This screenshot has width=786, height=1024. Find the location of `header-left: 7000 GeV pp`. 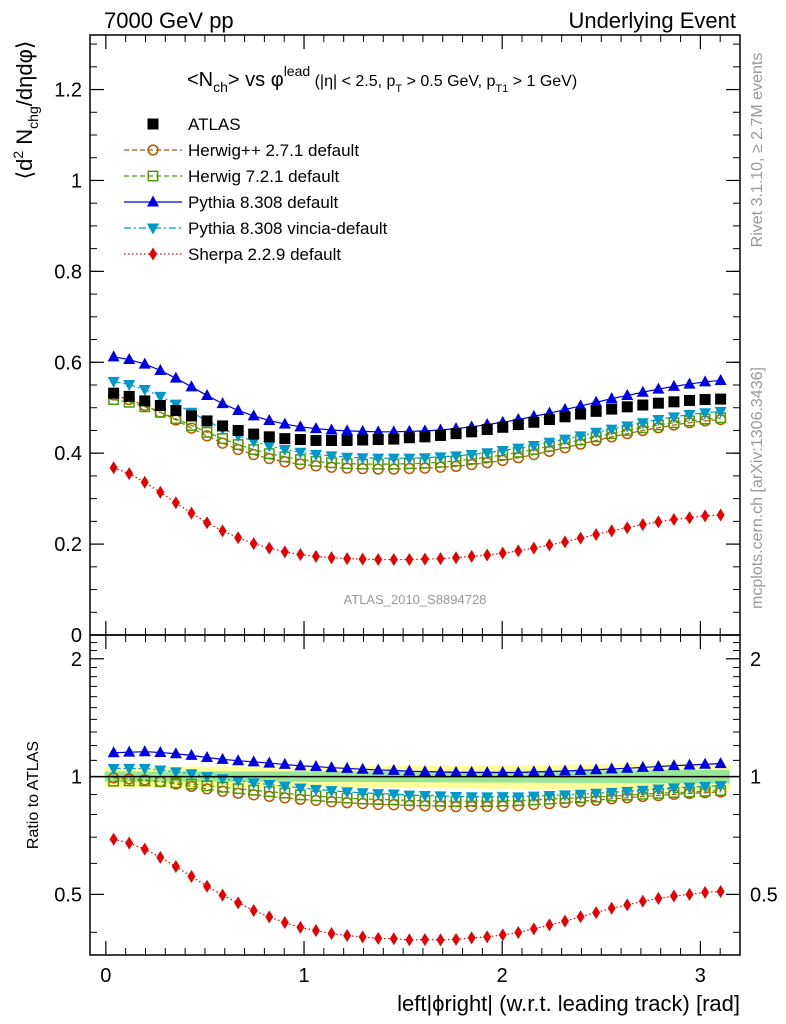

header-left: 7000 GeV pp is located at coordinates (169, 20).